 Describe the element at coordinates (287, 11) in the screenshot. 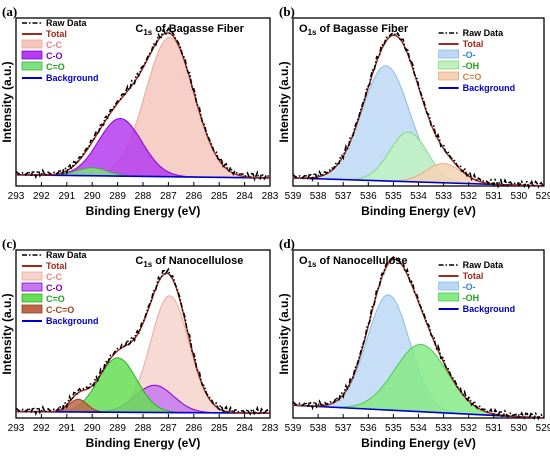

I see `panel-label: (b)` at that location.